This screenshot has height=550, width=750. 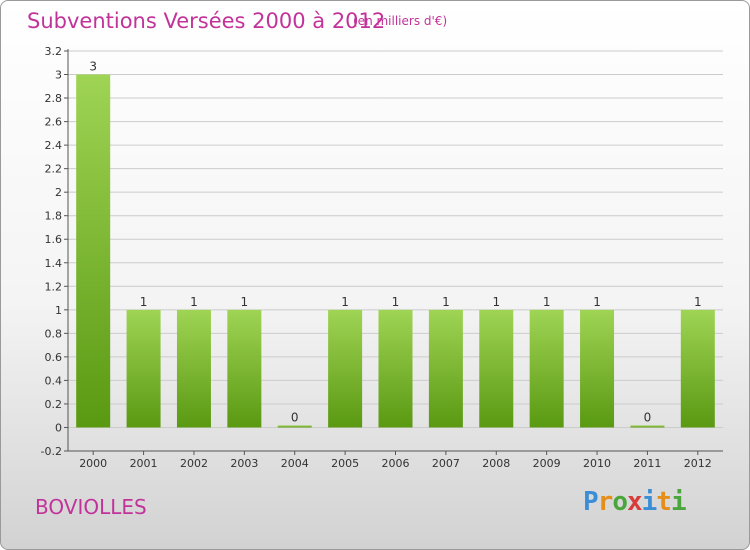 What do you see at coordinates (496, 463) in the screenshot?
I see `x-tick-label: 2008` at bounding box center [496, 463].